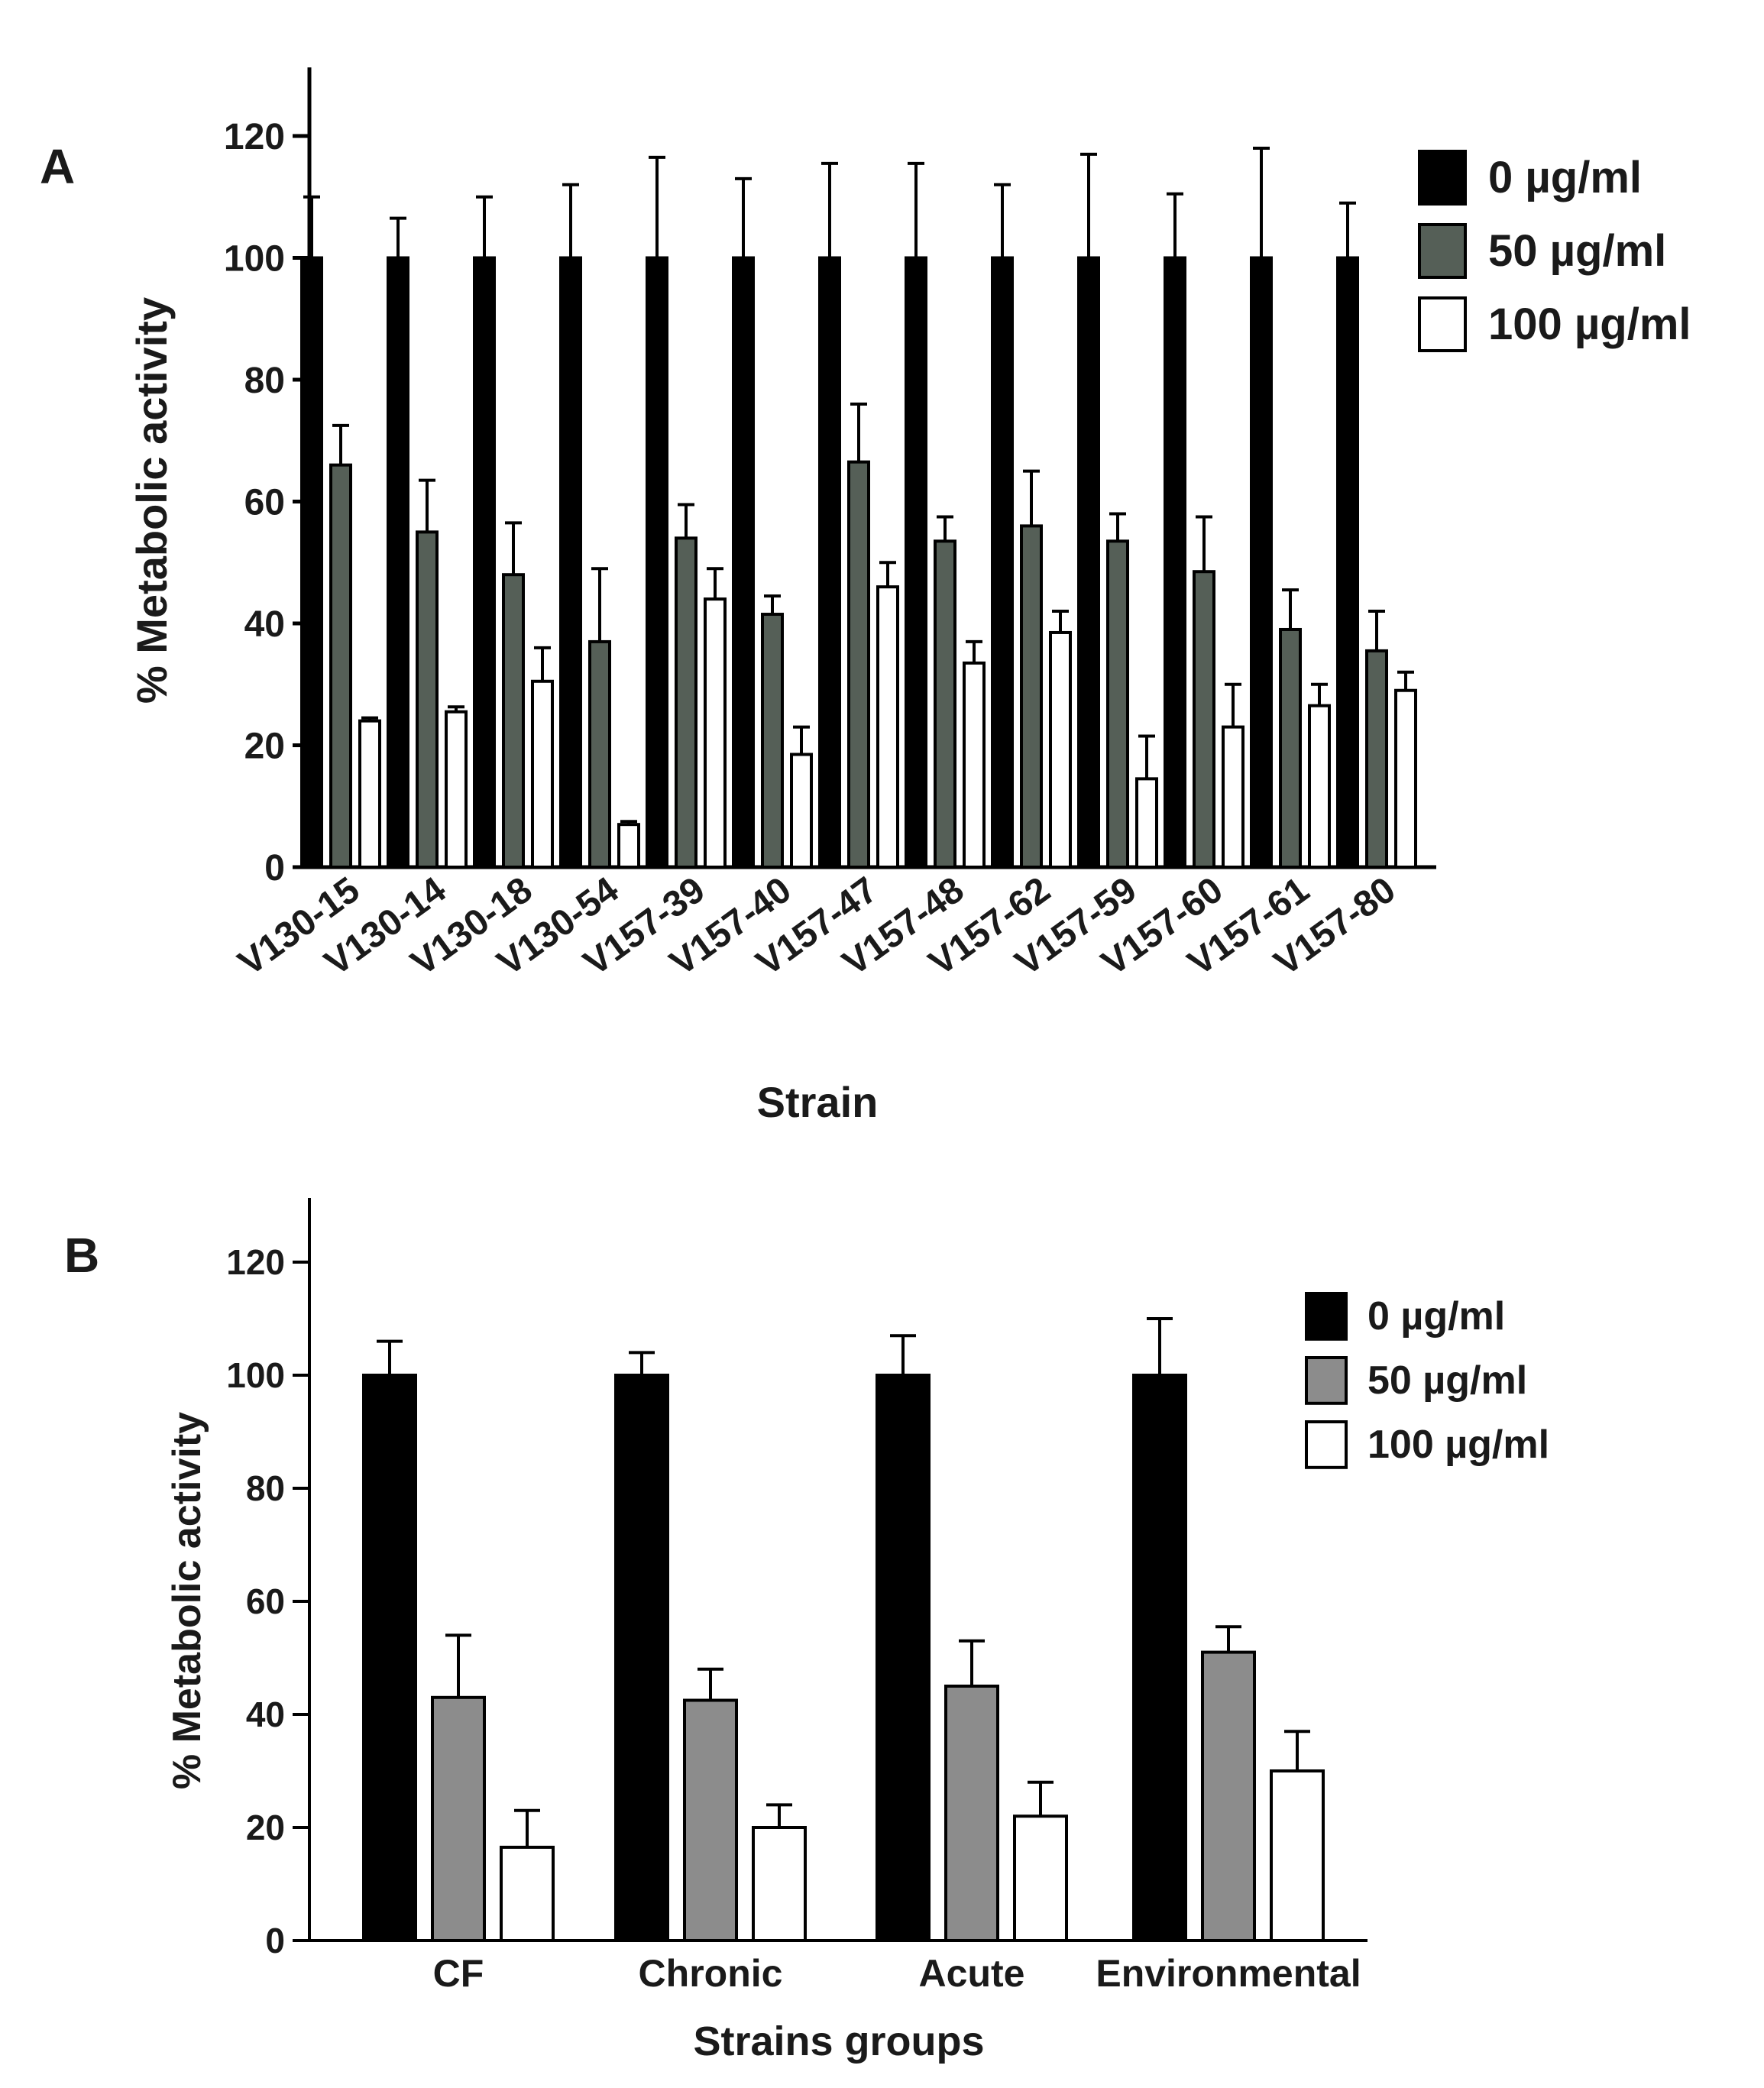 Image resolution: width=1764 pixels, height=2088 pixels. Describe the element at coordinates (1228, 1973) in the screenshot. I see `x-tick-label: Environmental` at that location.